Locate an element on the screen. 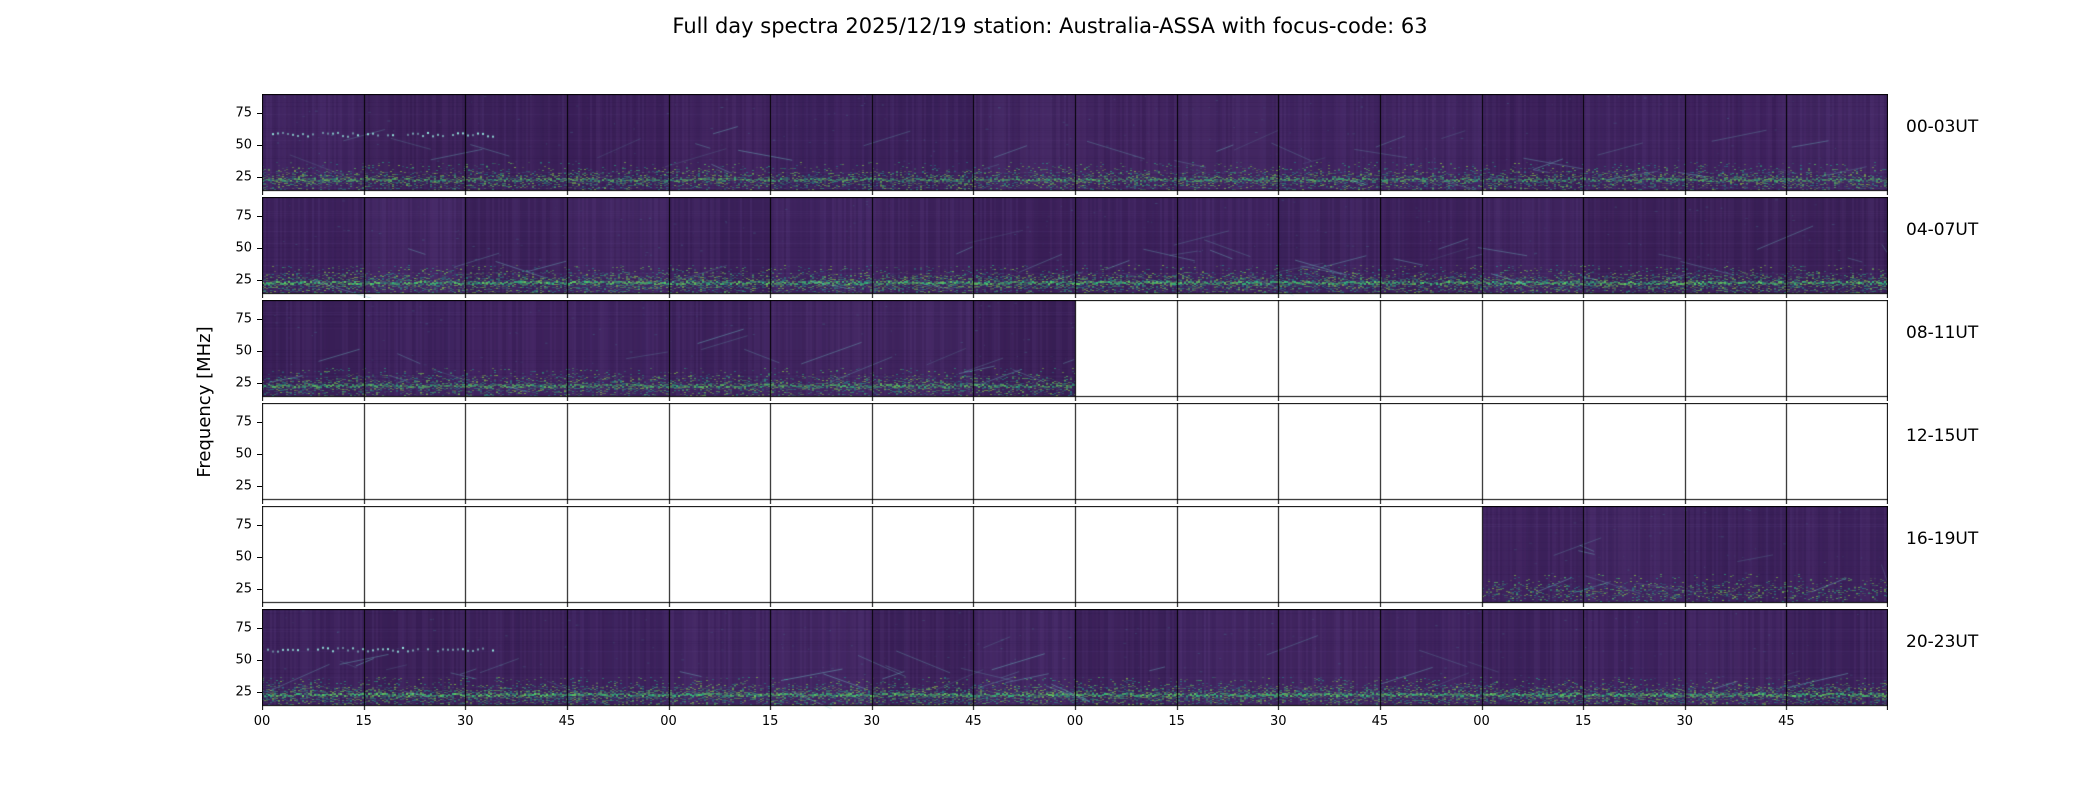  row-time-label: 16-19UT is located at coordinates (1942, 539).